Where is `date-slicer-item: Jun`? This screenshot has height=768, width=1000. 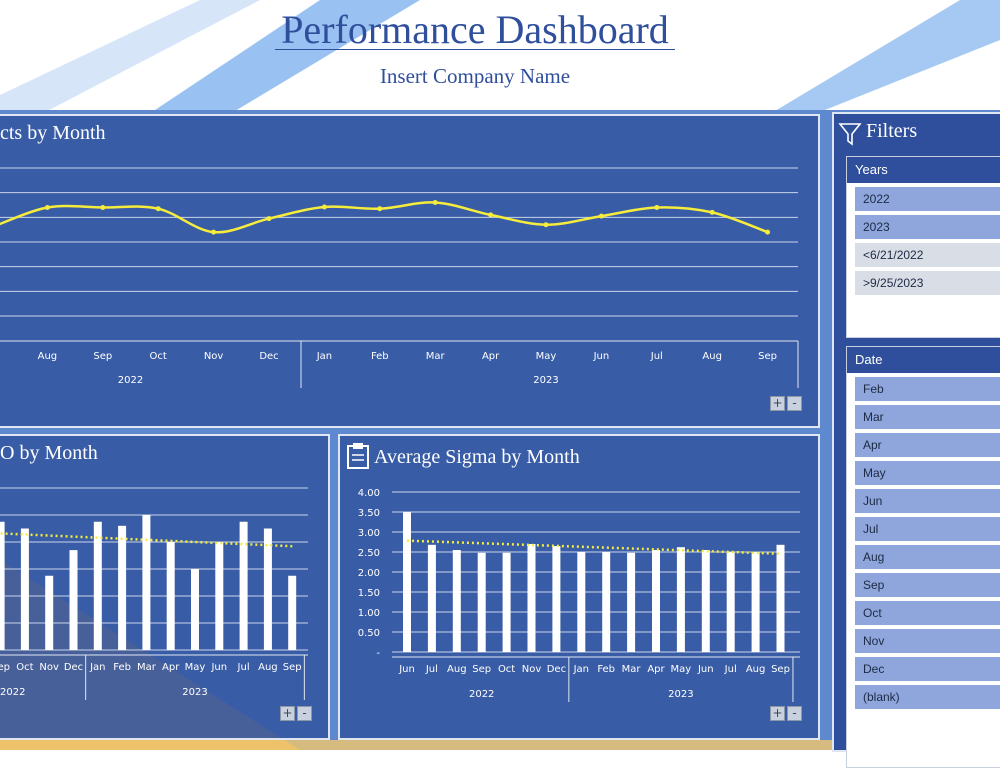 date-slicer-item: Jun is located at coordinates (927, 501).